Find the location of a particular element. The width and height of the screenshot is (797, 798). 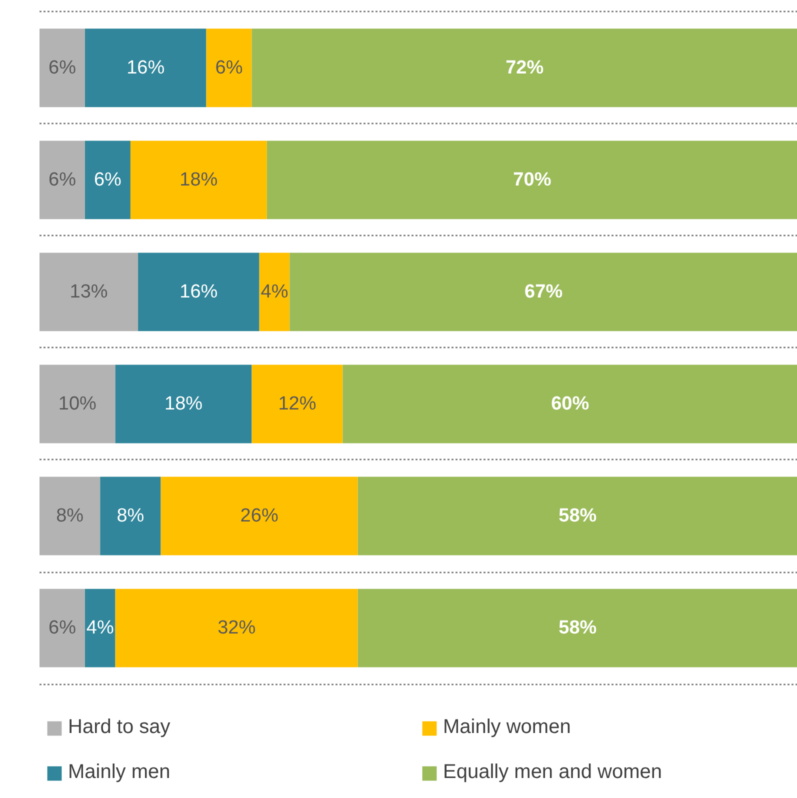

data-label: 60% is located at coordinates (570, 403).